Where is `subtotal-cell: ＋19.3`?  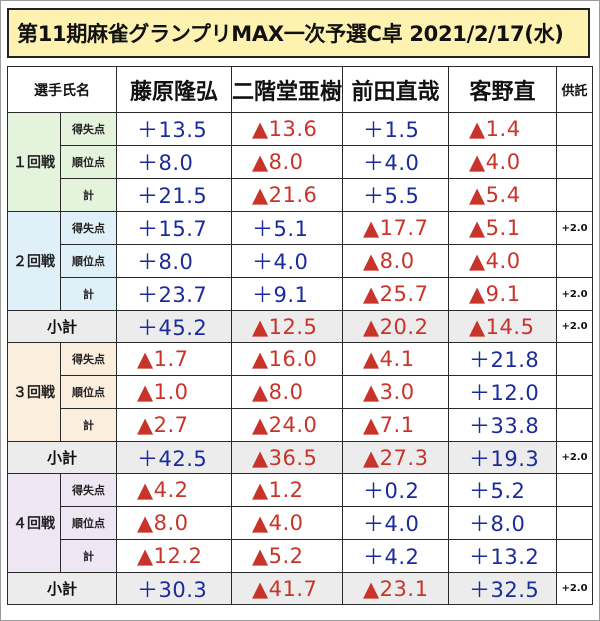 subtotal-cell: ＋19.3 is located at coordinates (503, 457).